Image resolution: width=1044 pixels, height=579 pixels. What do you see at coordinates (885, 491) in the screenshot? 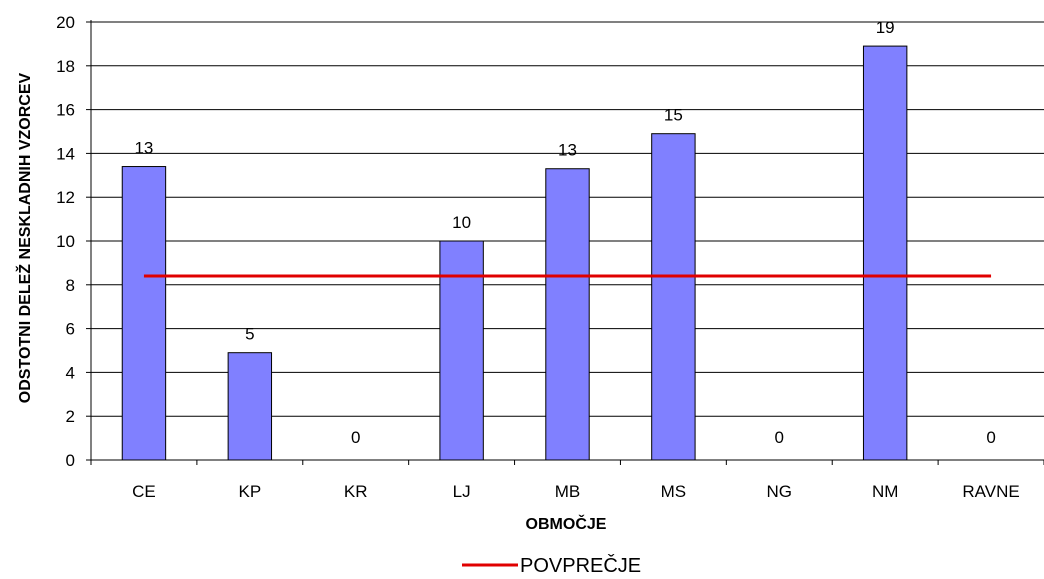
I see `x-tick-label: NM` at bounding box center [885, 491].